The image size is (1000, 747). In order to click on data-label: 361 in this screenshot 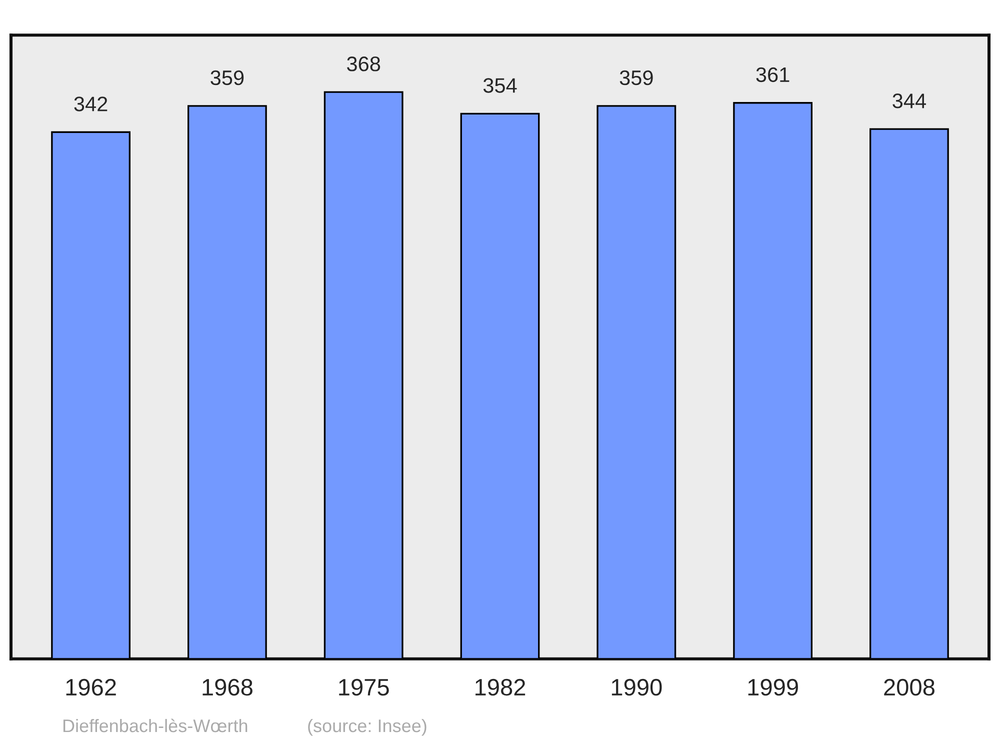, I will do `click(773, 74)`.